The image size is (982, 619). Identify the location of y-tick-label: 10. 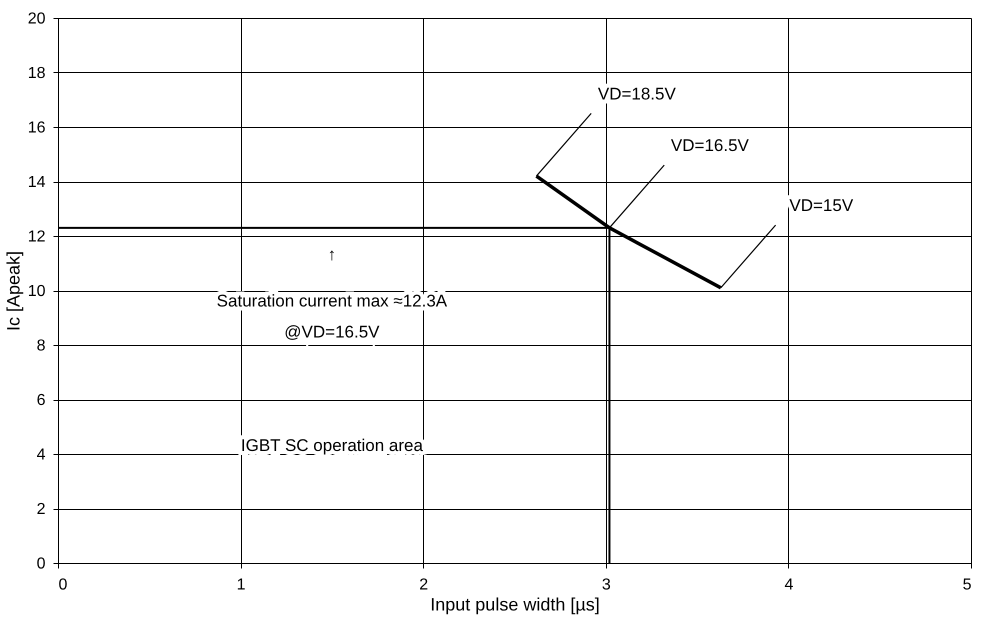
(37, 291).